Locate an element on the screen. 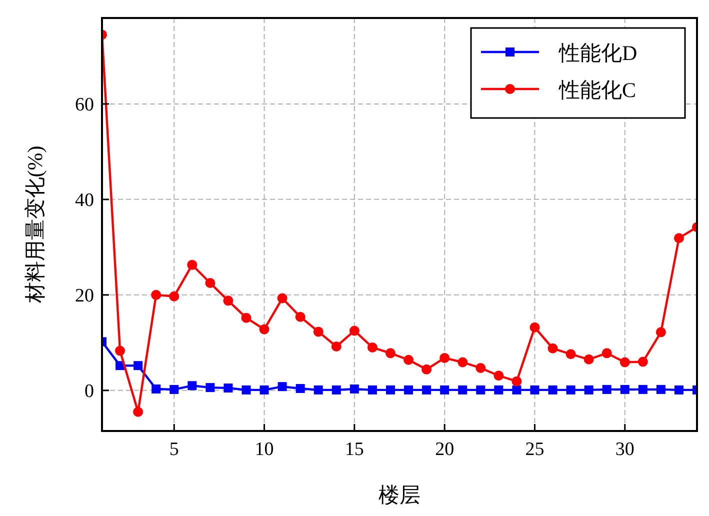 This screenshot has width=709, height=516. legend-label: 性能化D is located at coordinates (598, 53).